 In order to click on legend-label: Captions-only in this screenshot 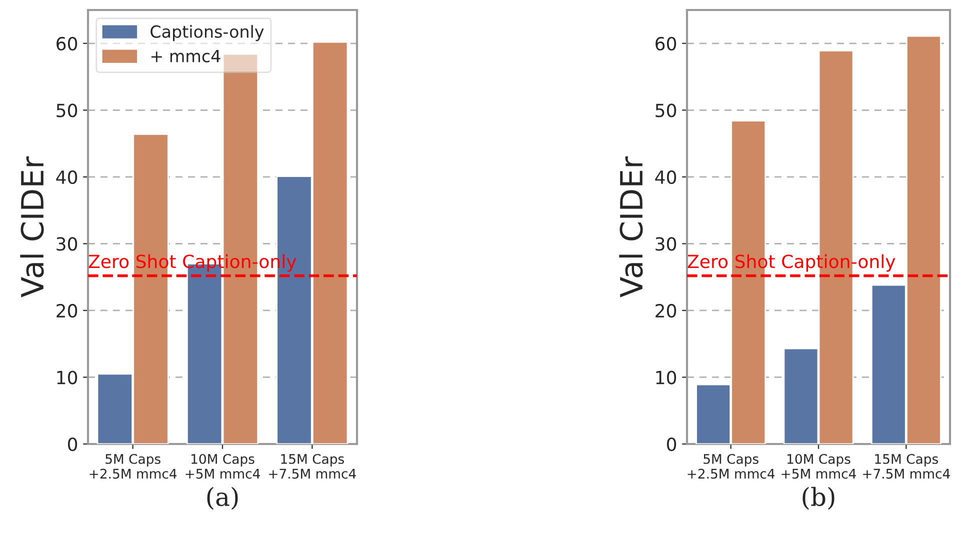, I will do `click(207, 33)`.